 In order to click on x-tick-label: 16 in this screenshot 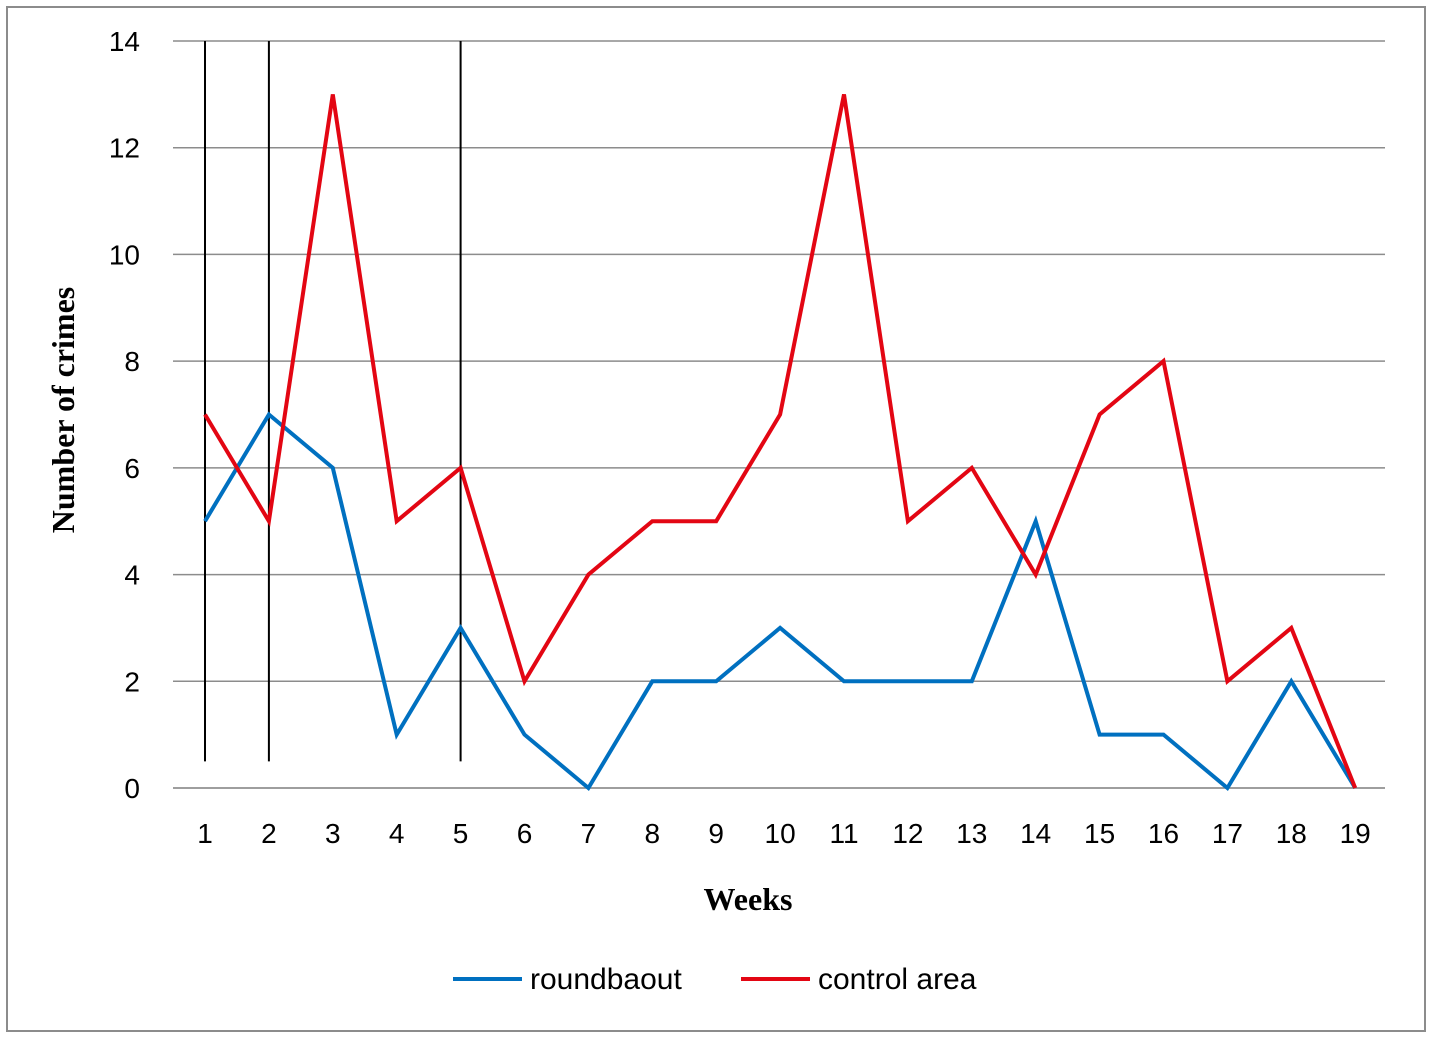, I will do `click(1163, 833)`.